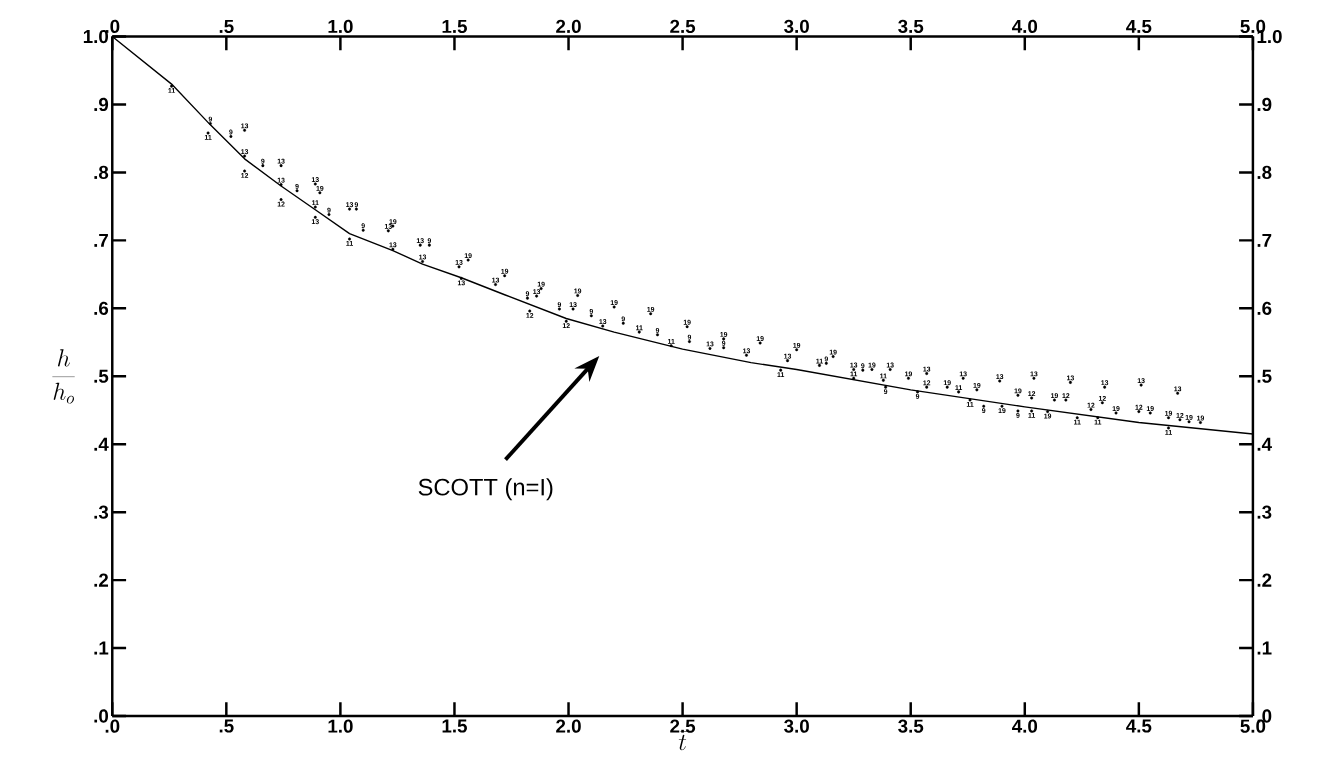  I want to click on y2-tick-label: .4, so click(1264, 444).